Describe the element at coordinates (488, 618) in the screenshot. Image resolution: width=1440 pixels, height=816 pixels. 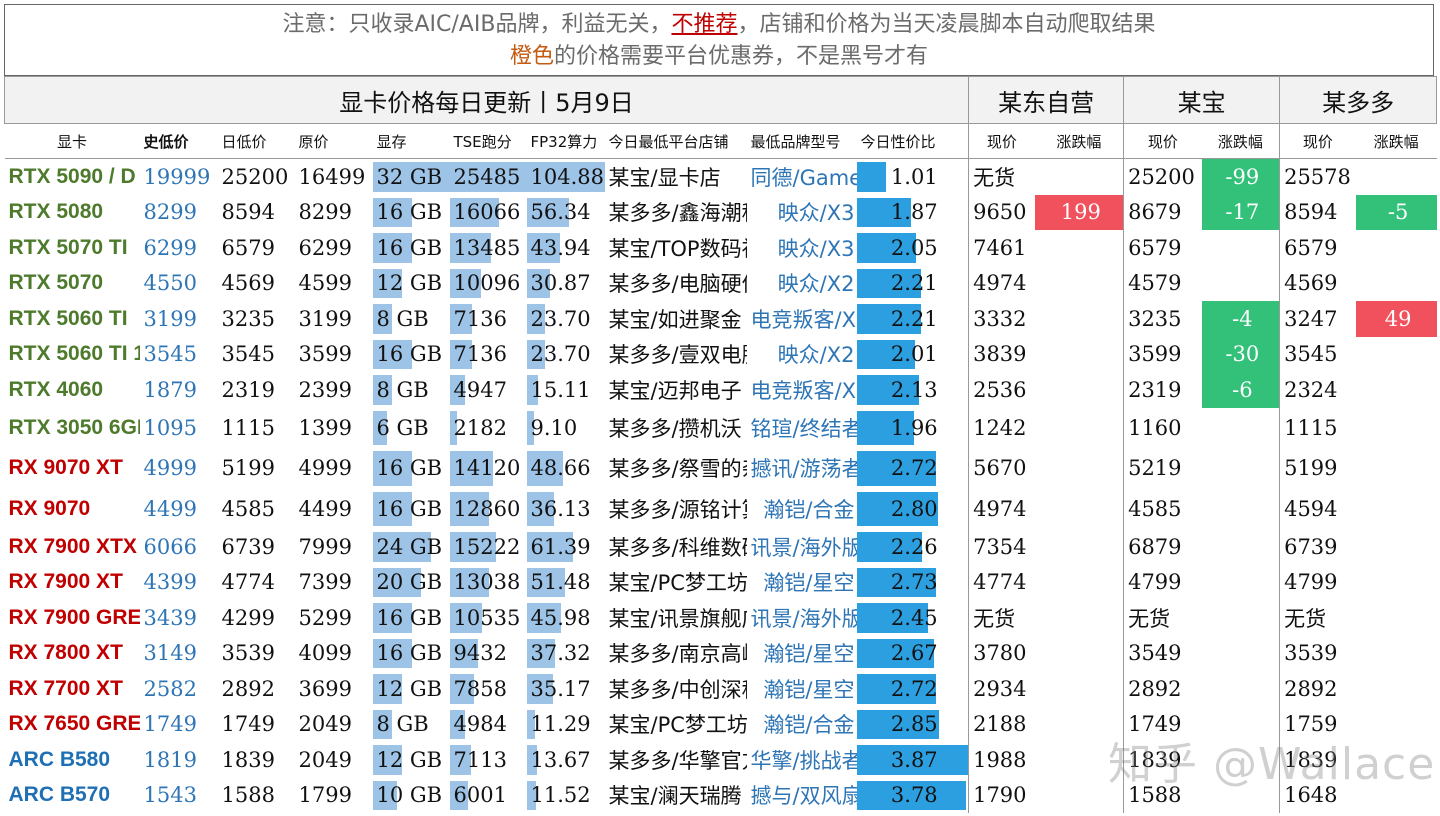
I see `tse-score-cell: 10535` at that location.